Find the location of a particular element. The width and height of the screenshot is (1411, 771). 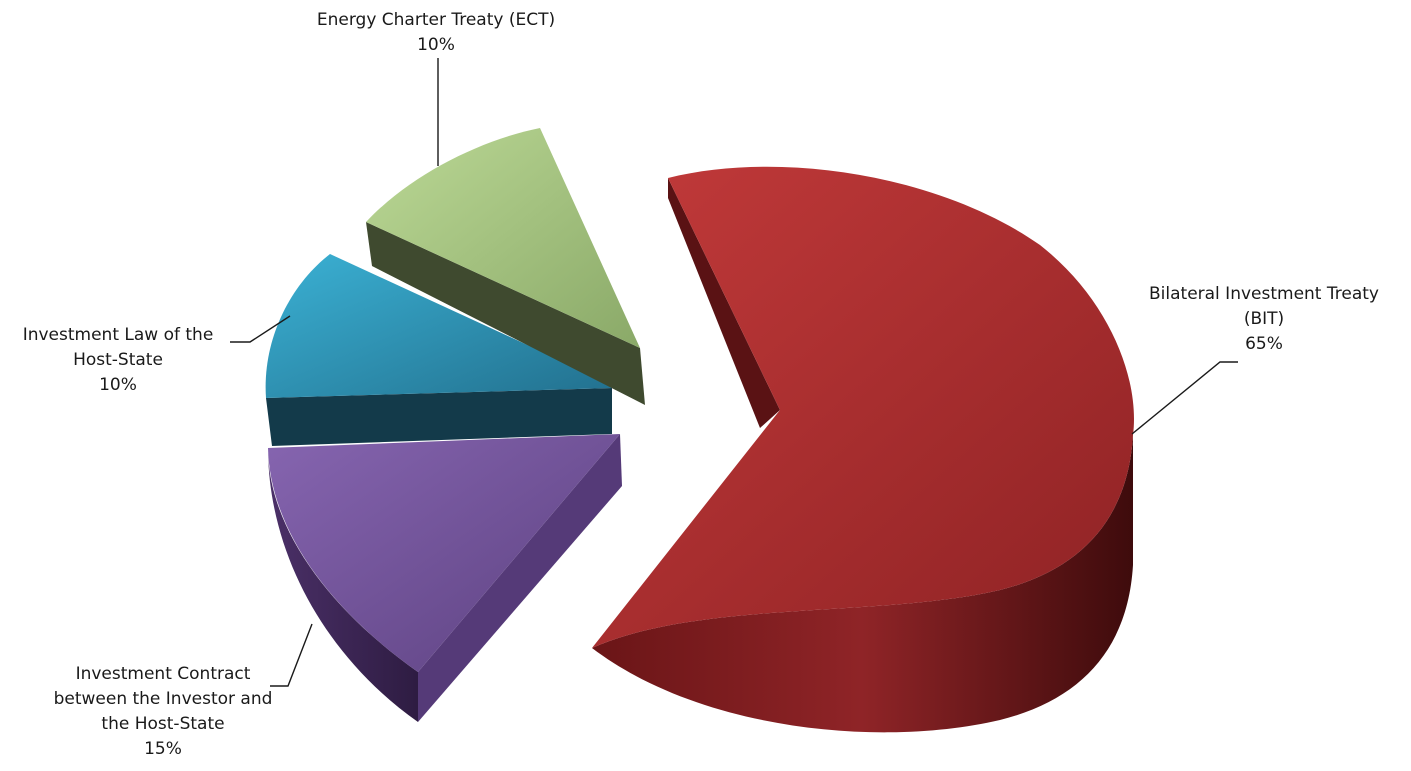

label-bit-line-1: Bilateral Investment Treaty is located at coordinates (1264, 294).